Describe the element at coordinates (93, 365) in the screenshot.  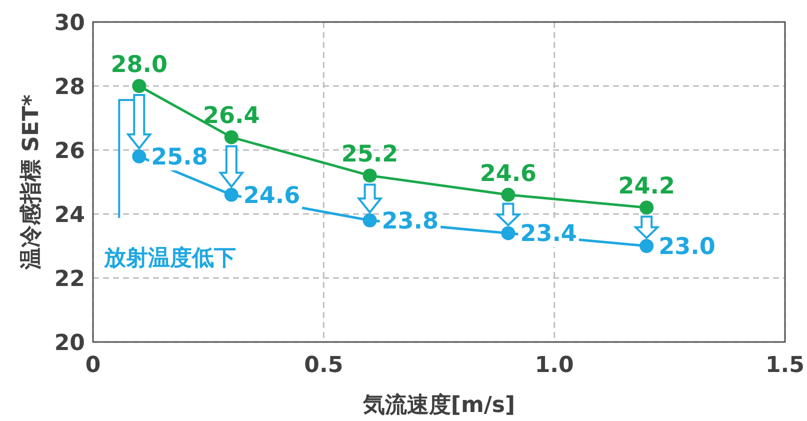
I see `x-tick-label: 0` at that location.